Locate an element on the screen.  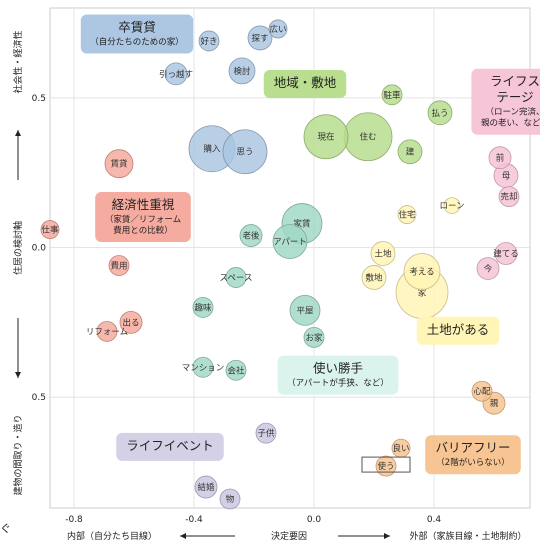
cluster-label: 地域・敷地 is located at coordinates (305, 84).